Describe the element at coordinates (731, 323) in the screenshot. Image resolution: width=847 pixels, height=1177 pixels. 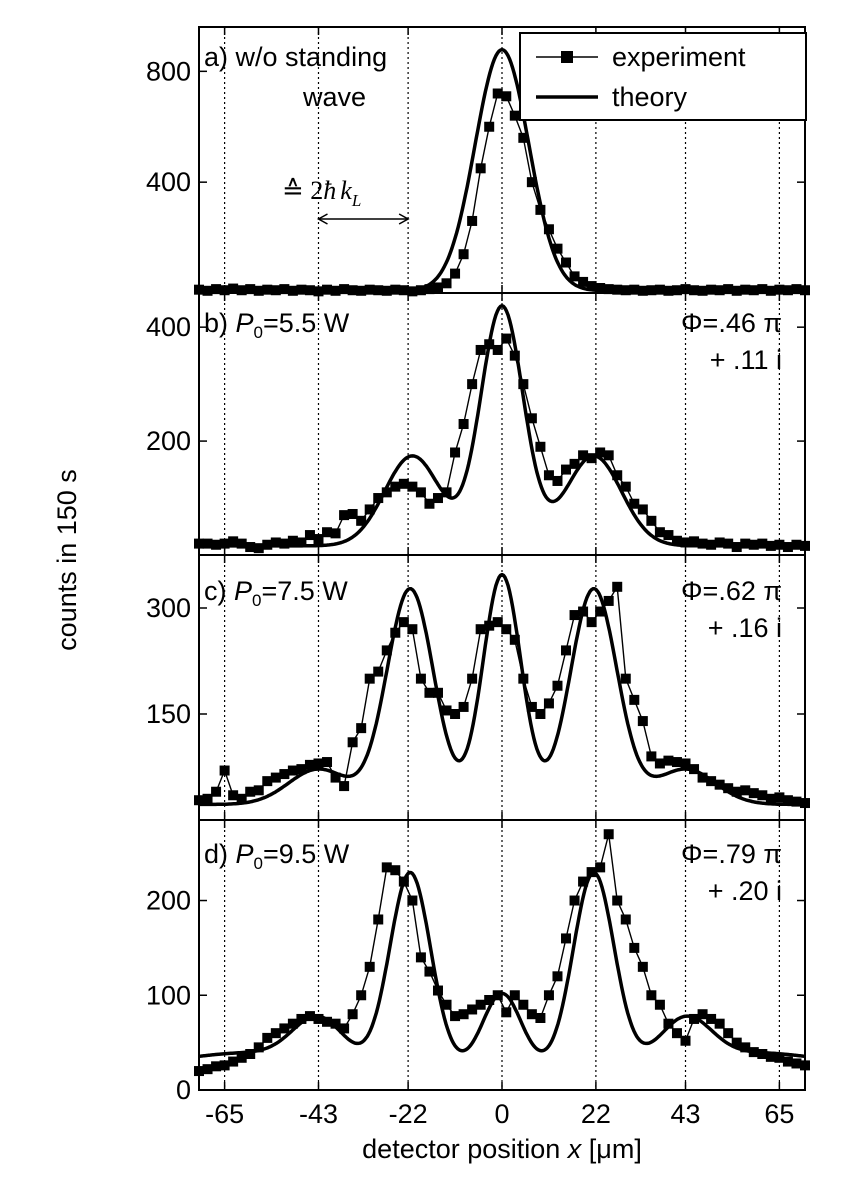
I see `panel-b-phi: Φ=.46 π` at that location.